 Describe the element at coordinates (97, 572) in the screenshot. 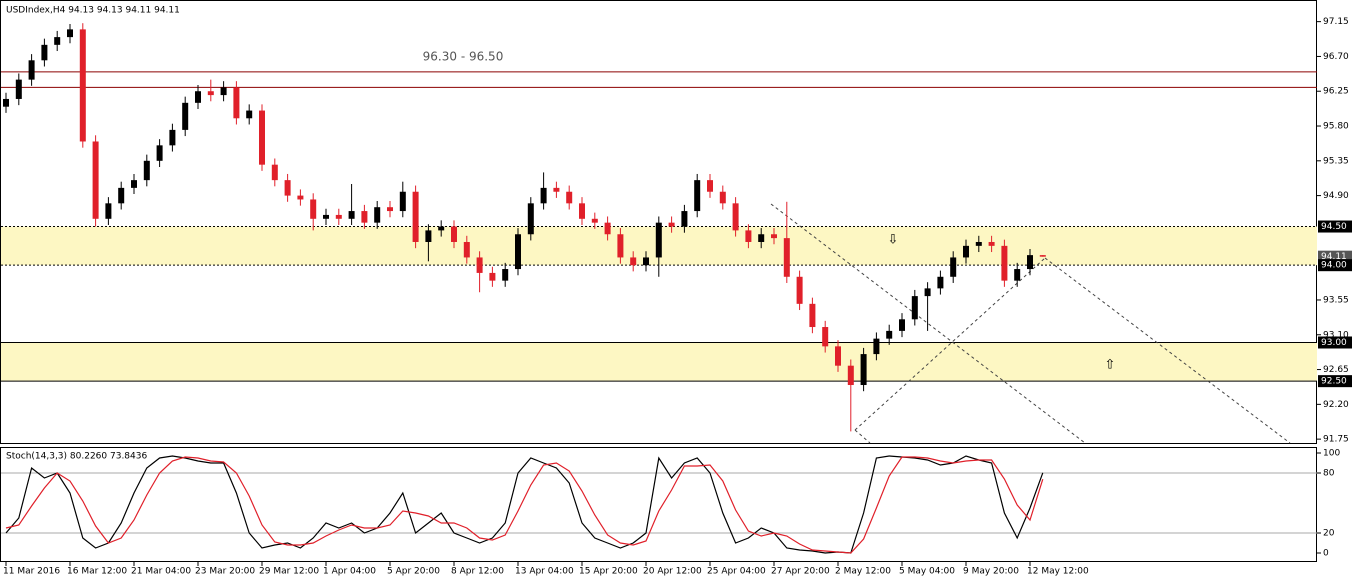

I see `x-tick-label: 16 Mar 12:00` at that location.